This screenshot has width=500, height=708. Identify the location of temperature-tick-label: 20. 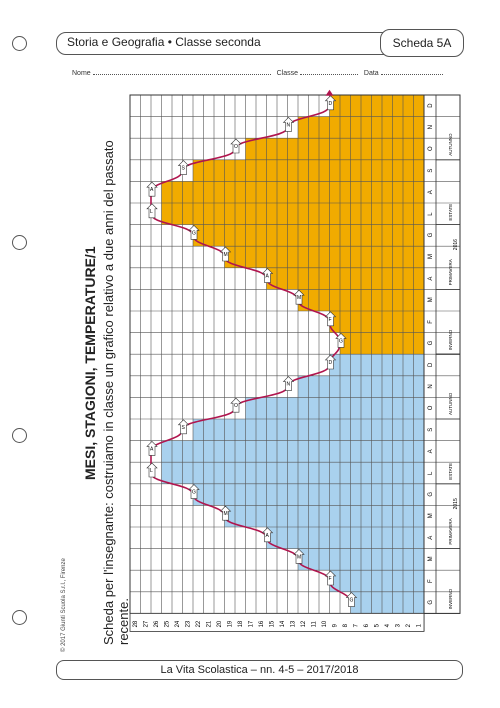
(220, 623).